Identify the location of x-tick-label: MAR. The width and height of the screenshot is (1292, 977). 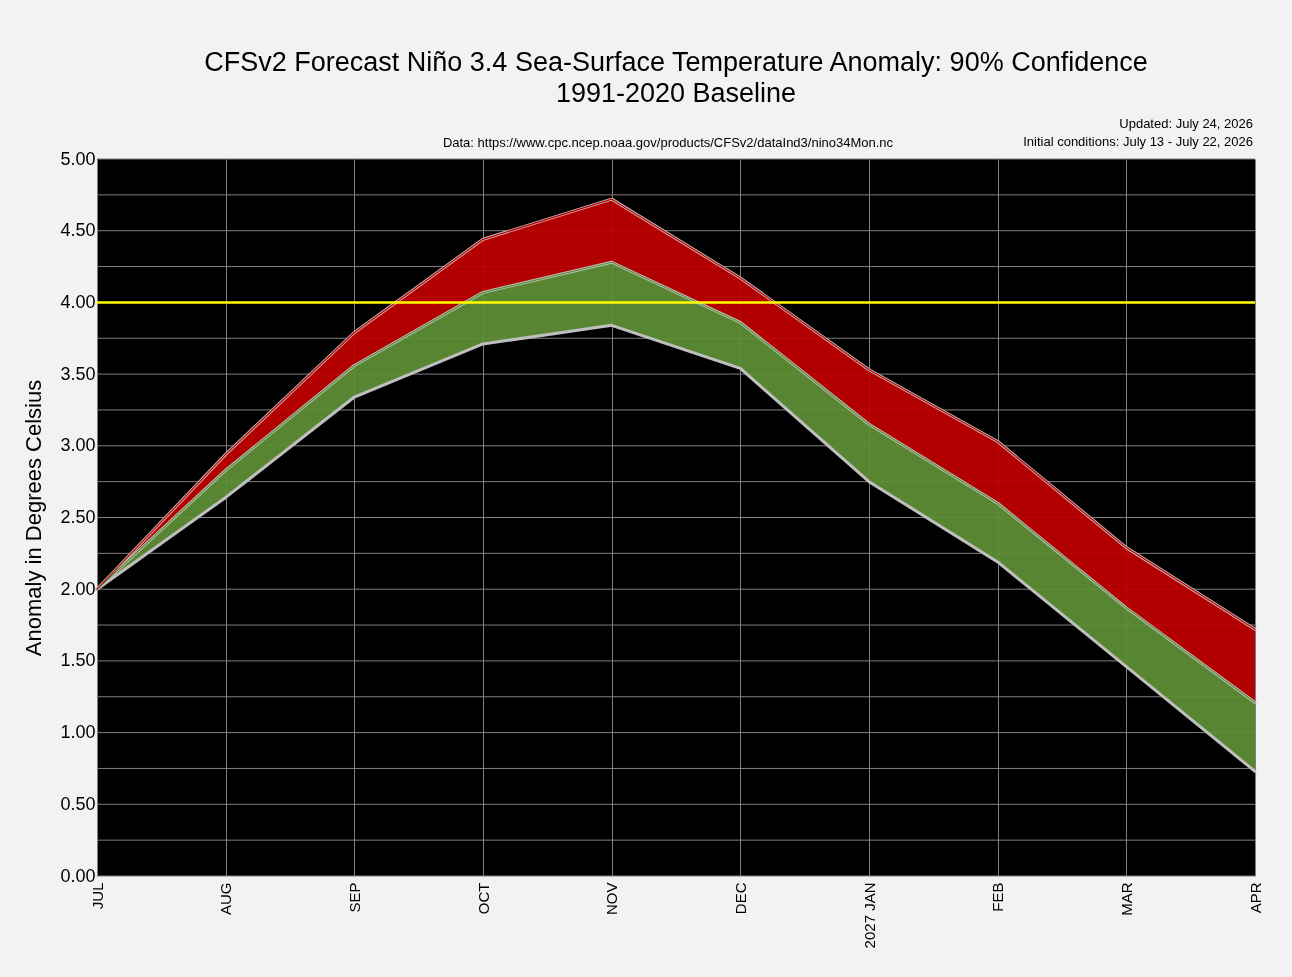
(1126, 899).